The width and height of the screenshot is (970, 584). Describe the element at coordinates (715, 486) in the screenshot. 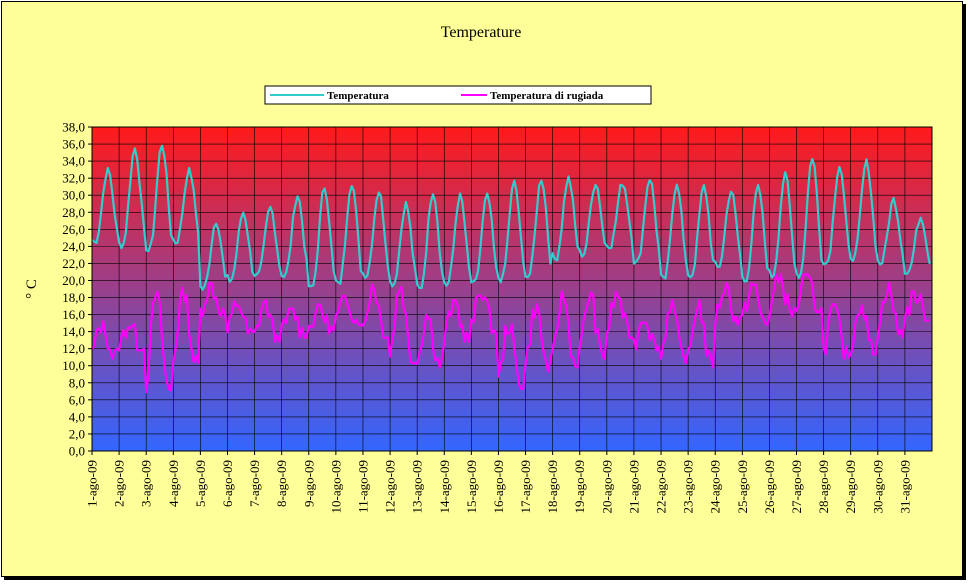

I see `x-tick-label: 24-ago-09` at that location.